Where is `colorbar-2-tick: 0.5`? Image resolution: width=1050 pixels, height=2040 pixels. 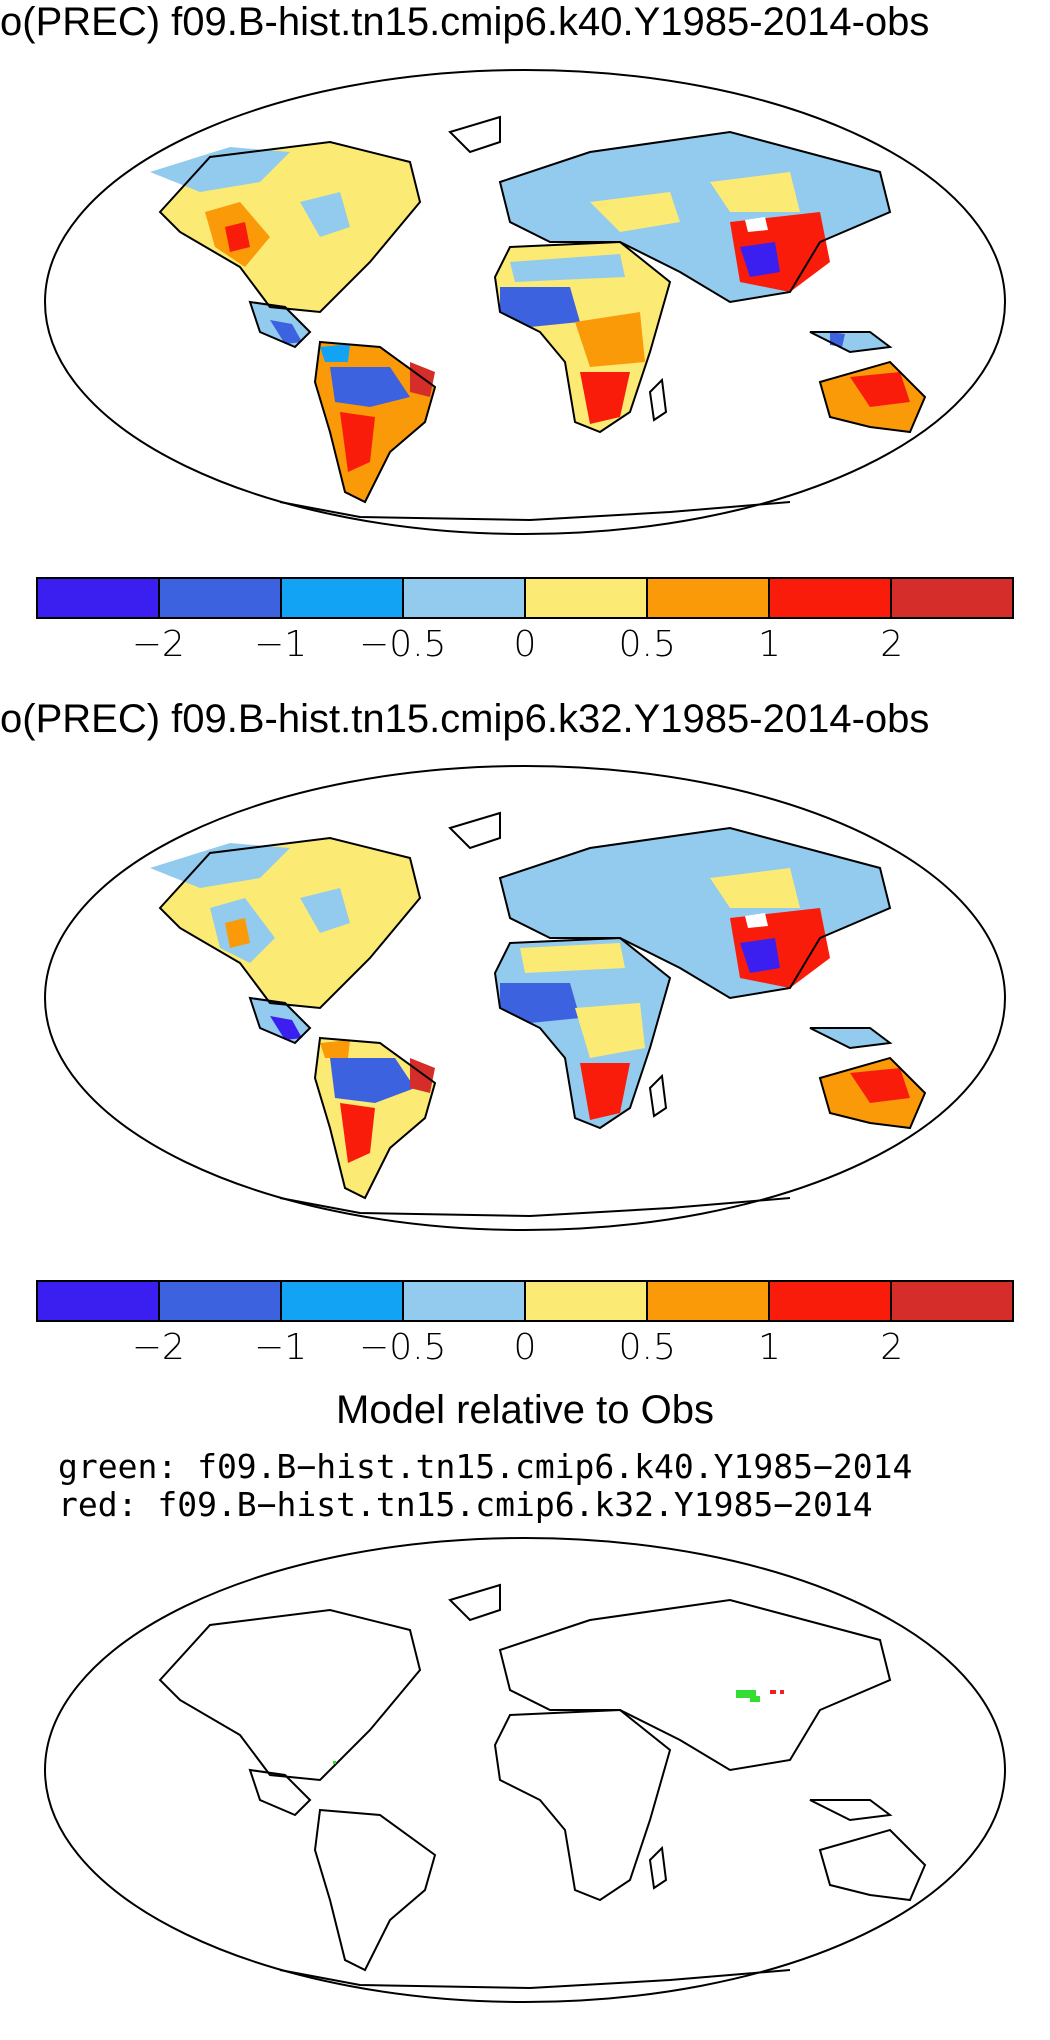 colorbar-2-tick: 0.5 is located at coordinates (647, 1347).